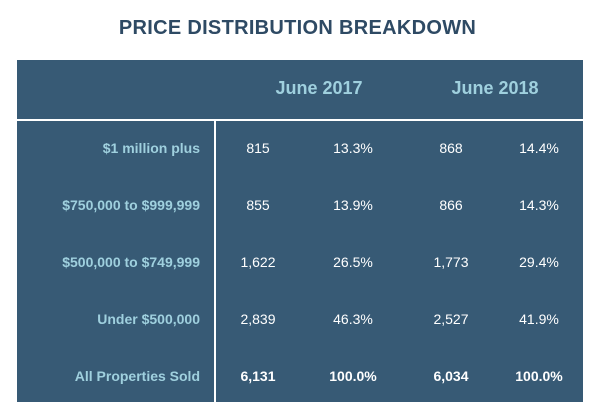 The image size is (595, 418). I want to click on table-cell-count-2018: 6,034, so click(451, 376).